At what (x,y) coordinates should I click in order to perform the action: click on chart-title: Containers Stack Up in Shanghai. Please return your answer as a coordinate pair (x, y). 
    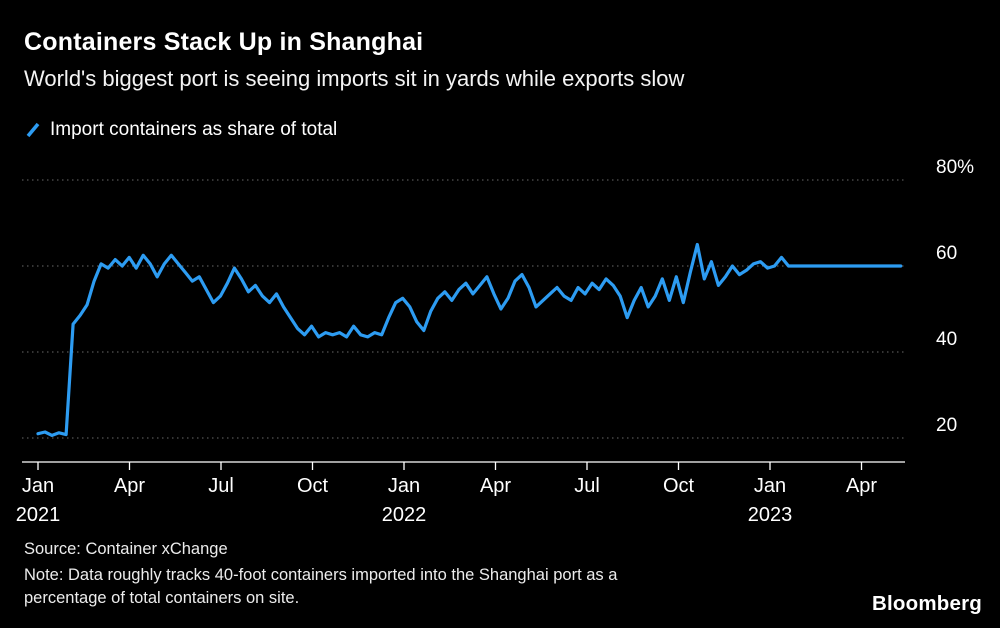
    Looking at the image, I should click on (224, 42).